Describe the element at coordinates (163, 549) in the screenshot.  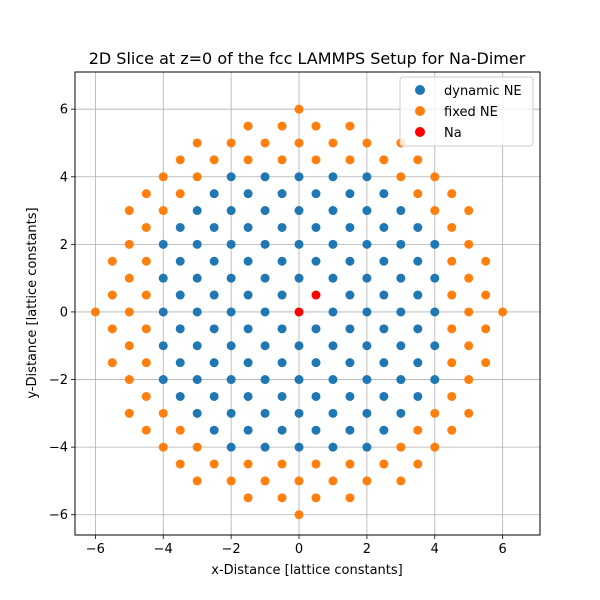
I see `x-tick-label: −4` at that location.